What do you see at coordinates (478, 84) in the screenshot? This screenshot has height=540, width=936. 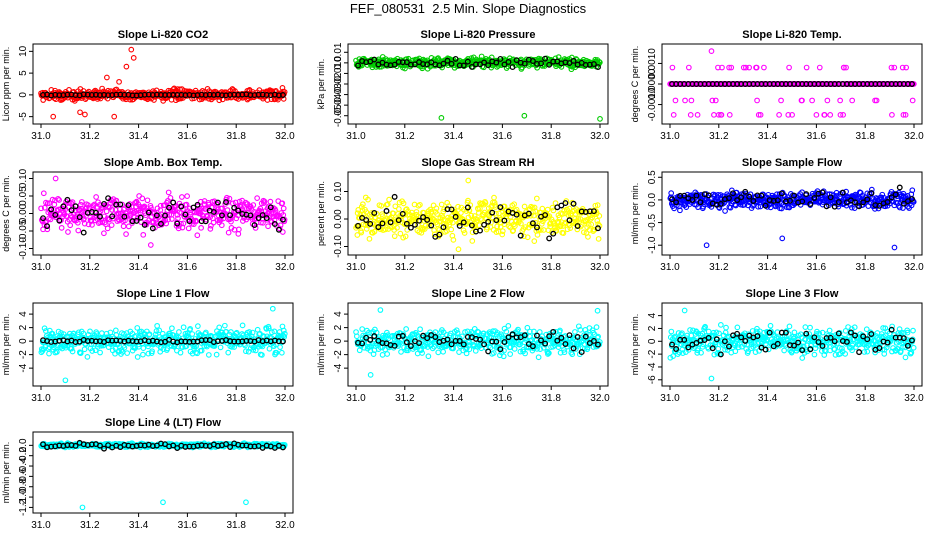 I see `plot-frame` at bounding box center [478, 84].